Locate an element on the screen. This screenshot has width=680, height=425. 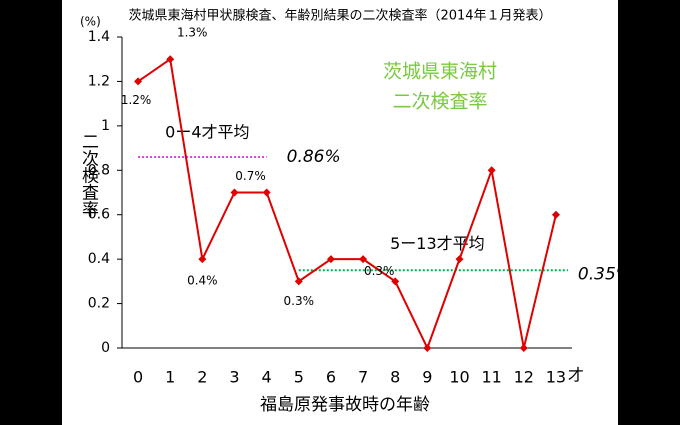
chart-title: 茨城県東海村甲状腺検査、年齢別結果の二次検査率（2014年１月発表） is located at coordinates (339, 16).